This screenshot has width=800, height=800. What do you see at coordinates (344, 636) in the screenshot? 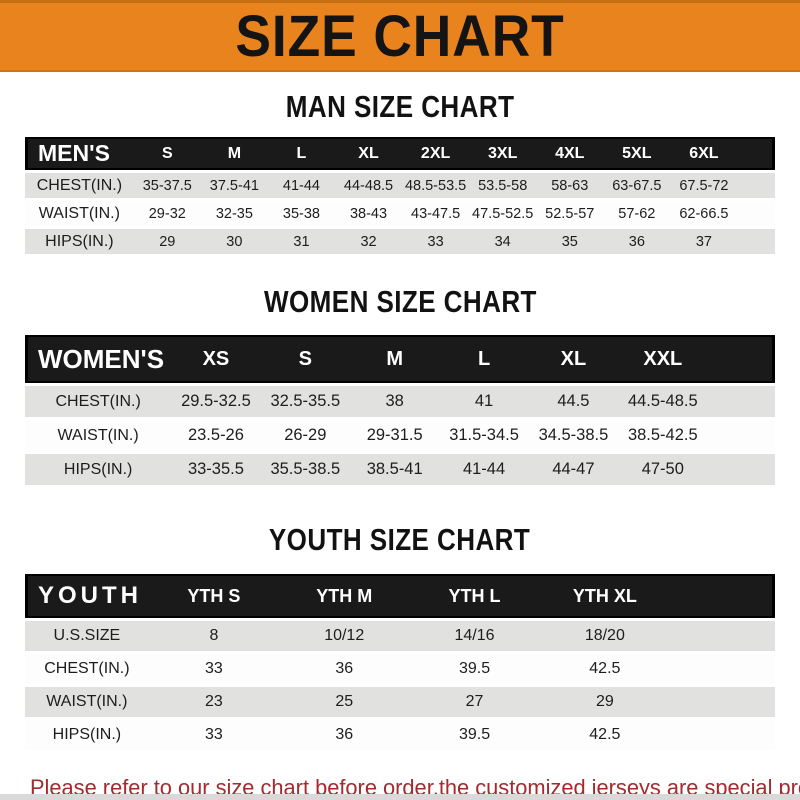
I see `size-value-cell: 10/12` at bounding box center [344, 636].